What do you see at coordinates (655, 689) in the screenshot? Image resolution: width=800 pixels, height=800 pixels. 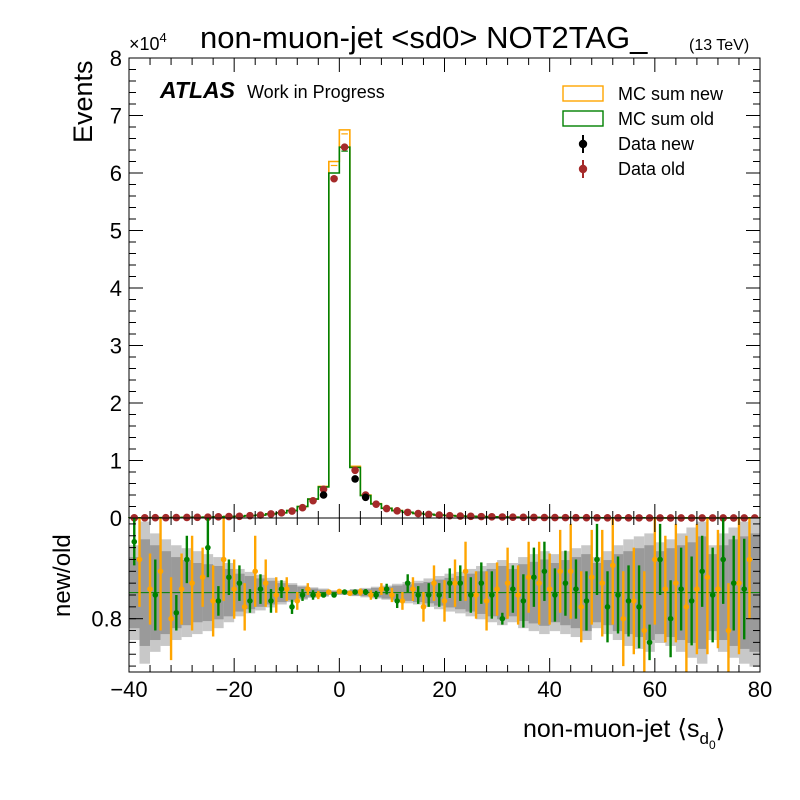 I see `x-tick-label: 60` at bounding box center [655, 689].